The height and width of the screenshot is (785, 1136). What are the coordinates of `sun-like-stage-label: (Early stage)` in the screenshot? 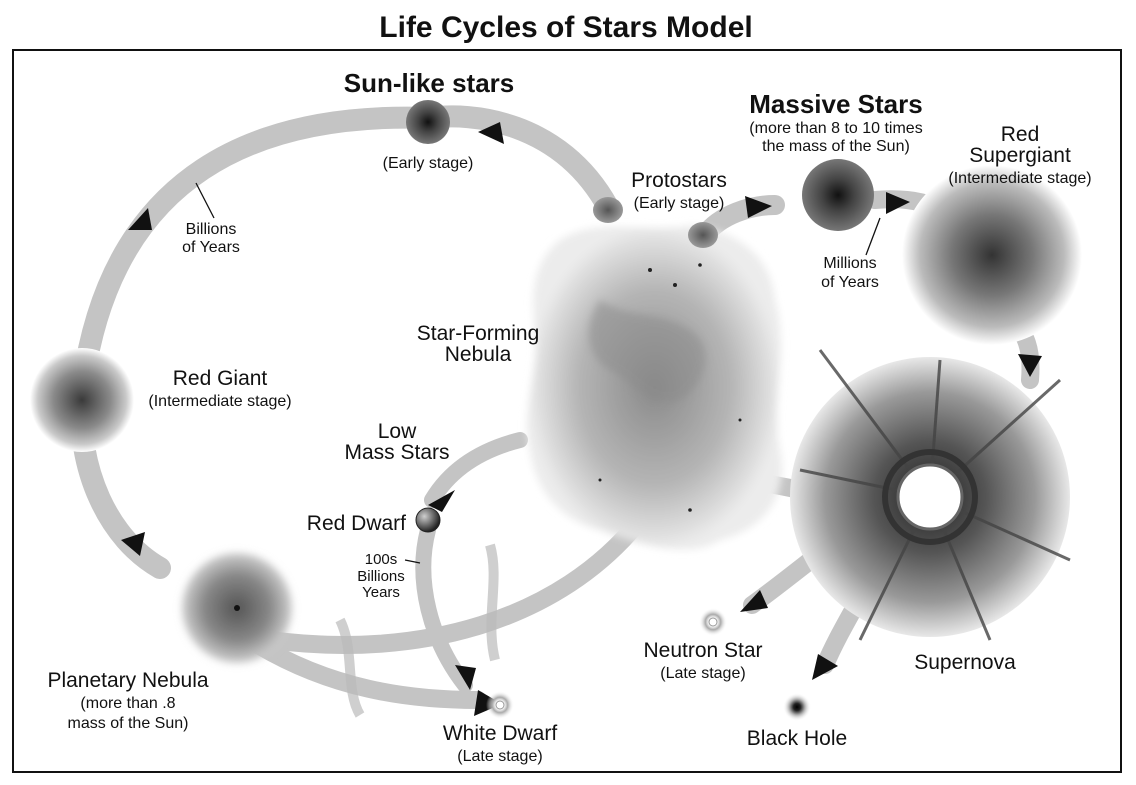 It's located at (428, 163).